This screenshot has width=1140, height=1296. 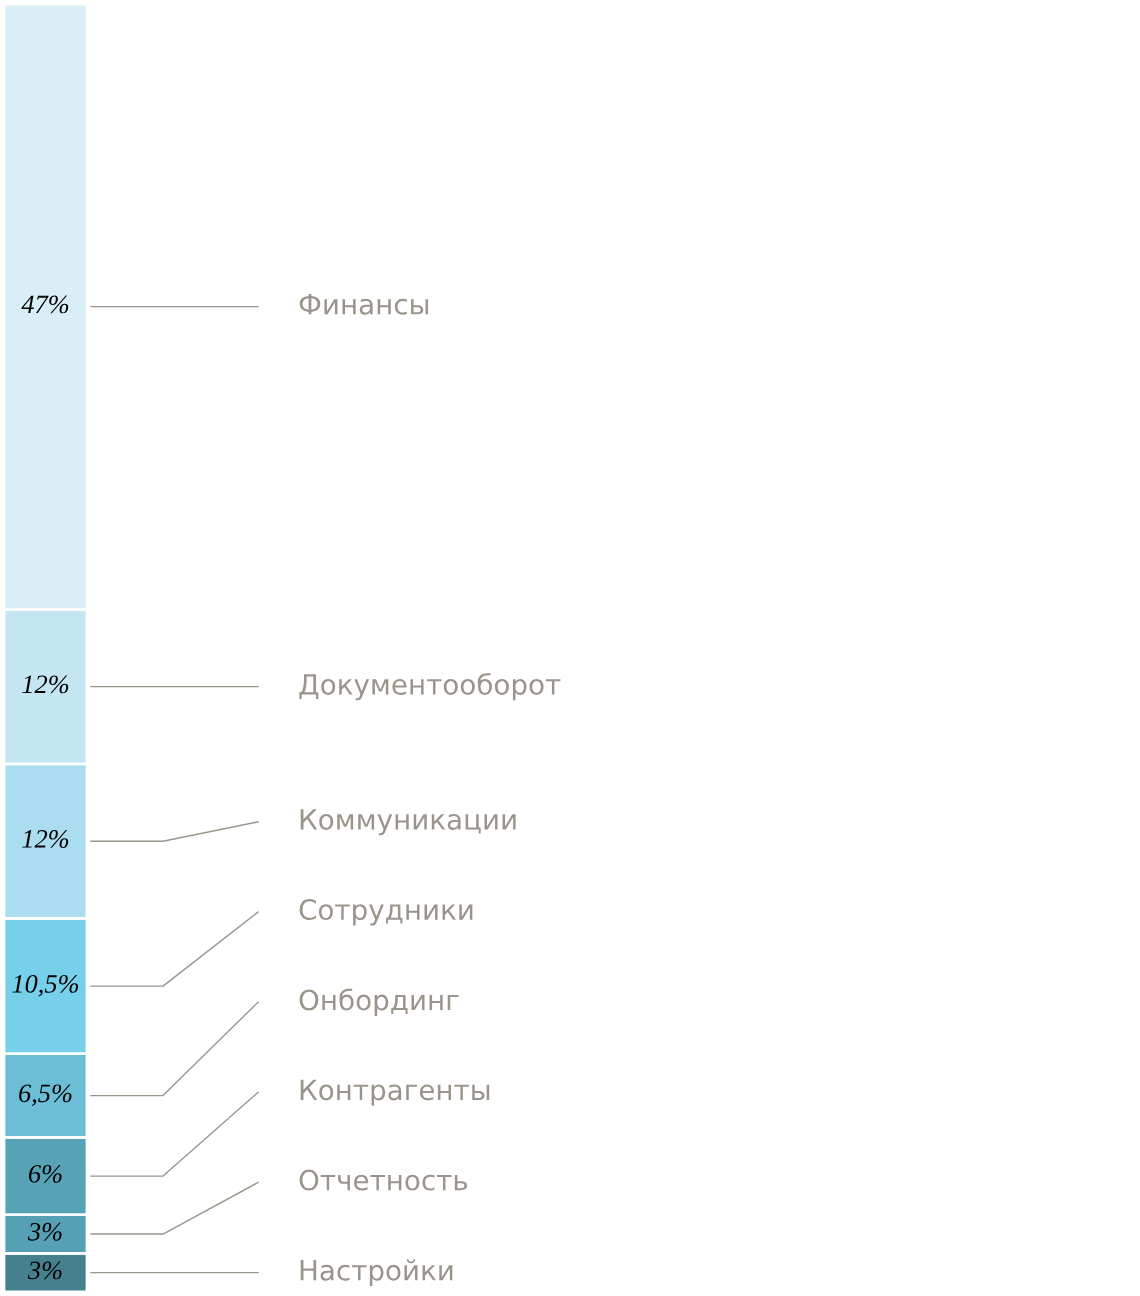 I want to click on text: Финансы, so click(x=364, y=304).